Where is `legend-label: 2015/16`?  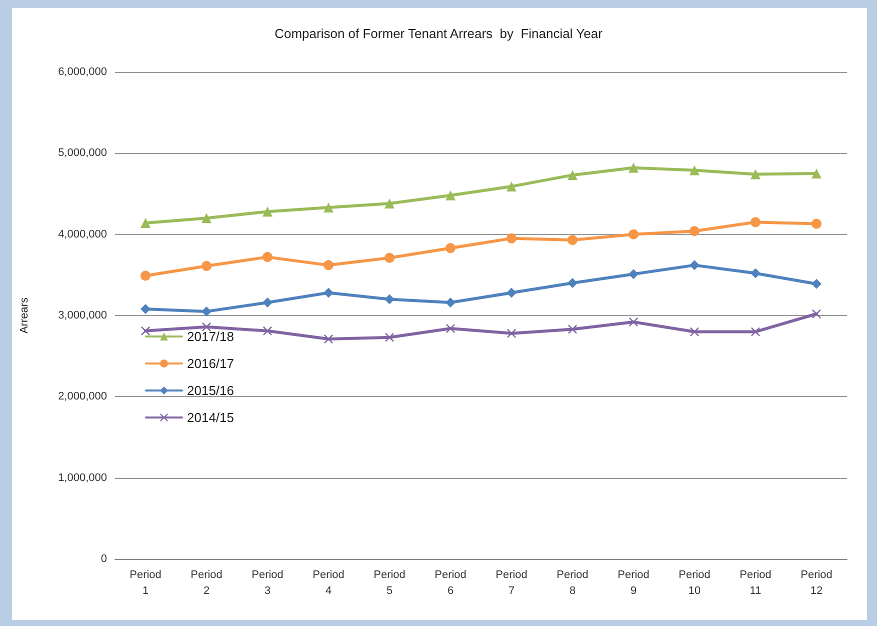
legend-label: 2015/16 is located at coordinates (210, 390).